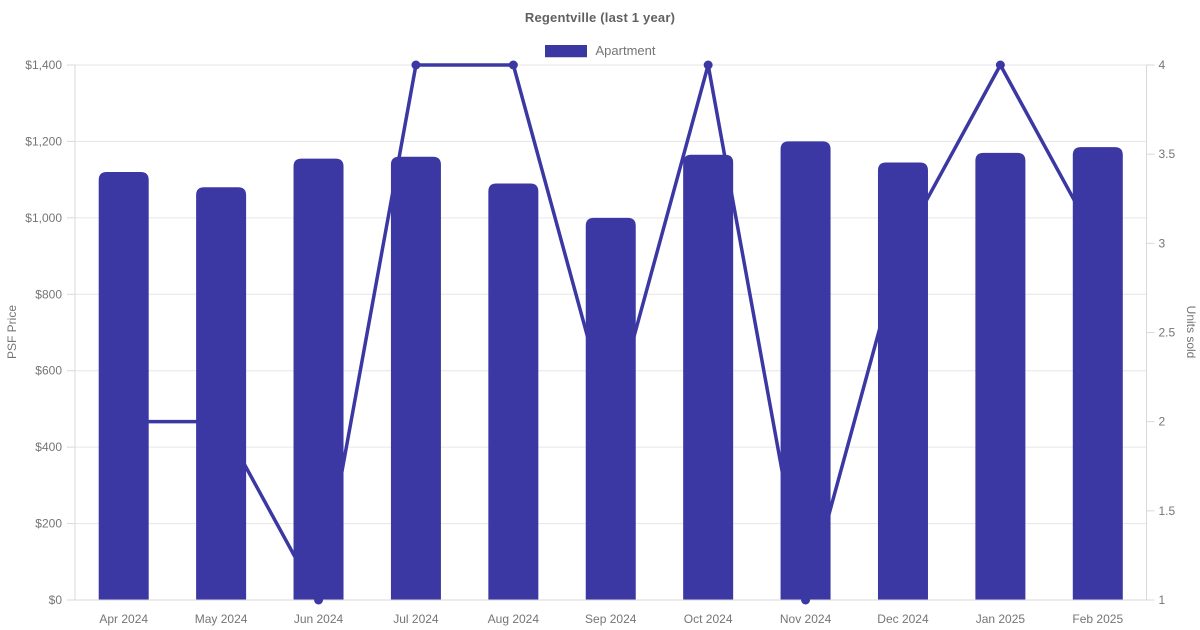 The image size is (1200, 630). I want to click on x-label-jun-2024: Jun 2024, so click(319, 619).